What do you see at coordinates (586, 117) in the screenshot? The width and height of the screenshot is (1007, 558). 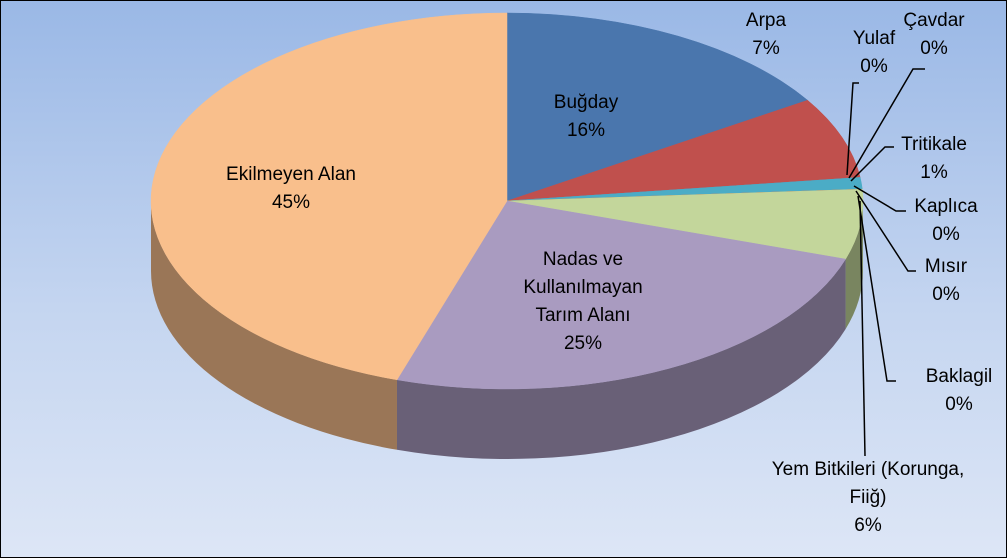 I see `data-label: Buğday 16%` at bounding box center [586, 117].